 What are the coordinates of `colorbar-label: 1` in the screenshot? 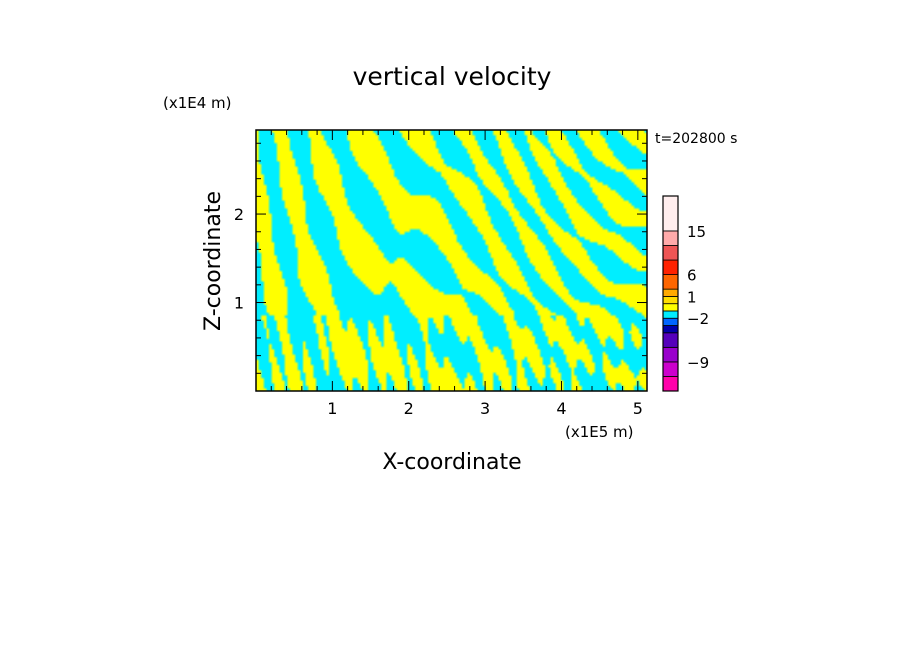 It's located at (692, 297).